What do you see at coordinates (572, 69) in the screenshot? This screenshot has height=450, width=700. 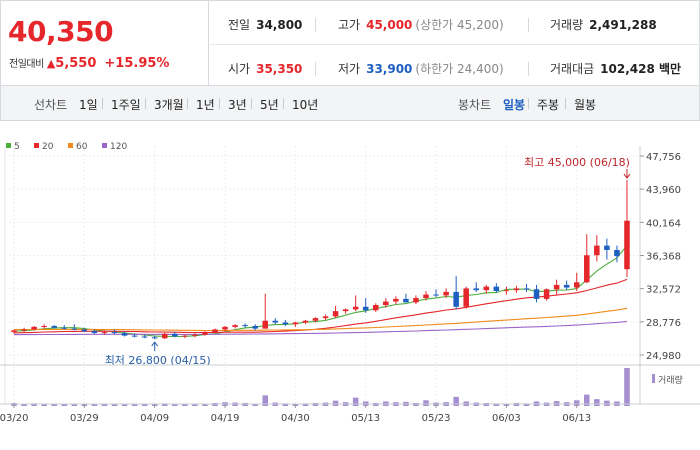 I see `stat-label: 거래대금` at bounding box center [572, 69].